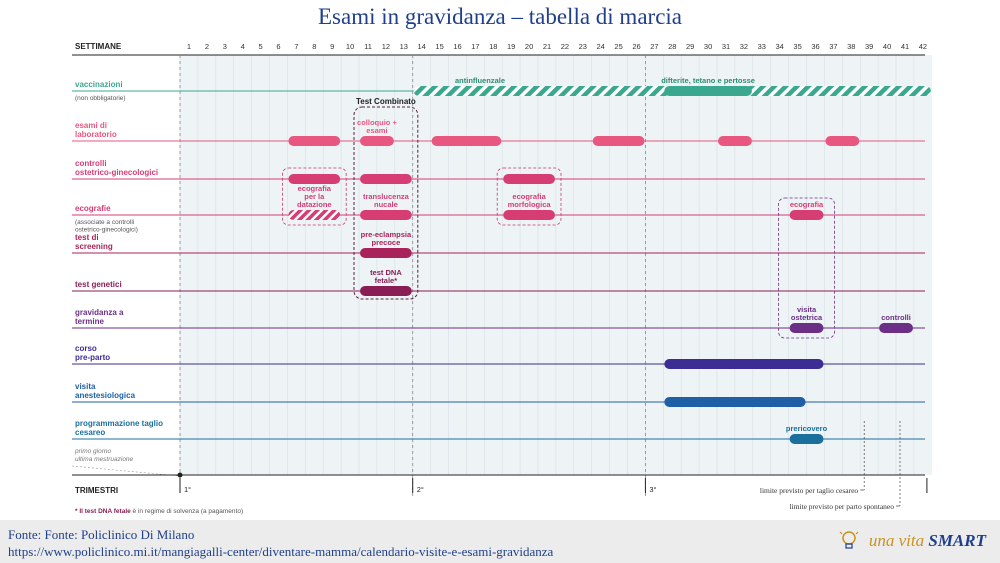 This screenshot has width=1000, height=563. Describe the element at coordinates (368, 46) in the screenshot. I see `week-tick-label: 11` at that location.